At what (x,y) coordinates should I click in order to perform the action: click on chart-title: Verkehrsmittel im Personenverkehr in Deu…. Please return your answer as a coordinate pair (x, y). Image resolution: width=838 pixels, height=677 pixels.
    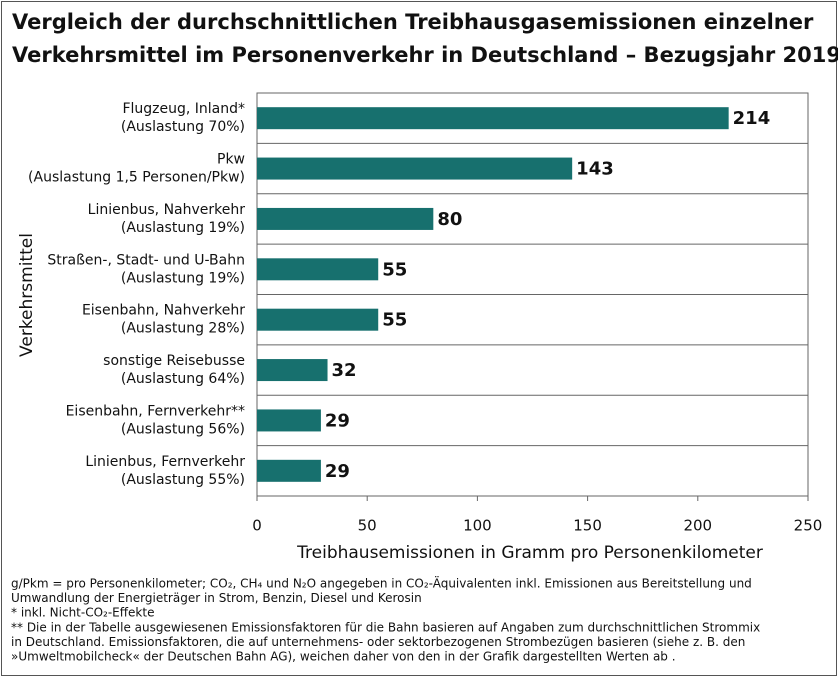
    Looking at the image, I should click on (425, 55).